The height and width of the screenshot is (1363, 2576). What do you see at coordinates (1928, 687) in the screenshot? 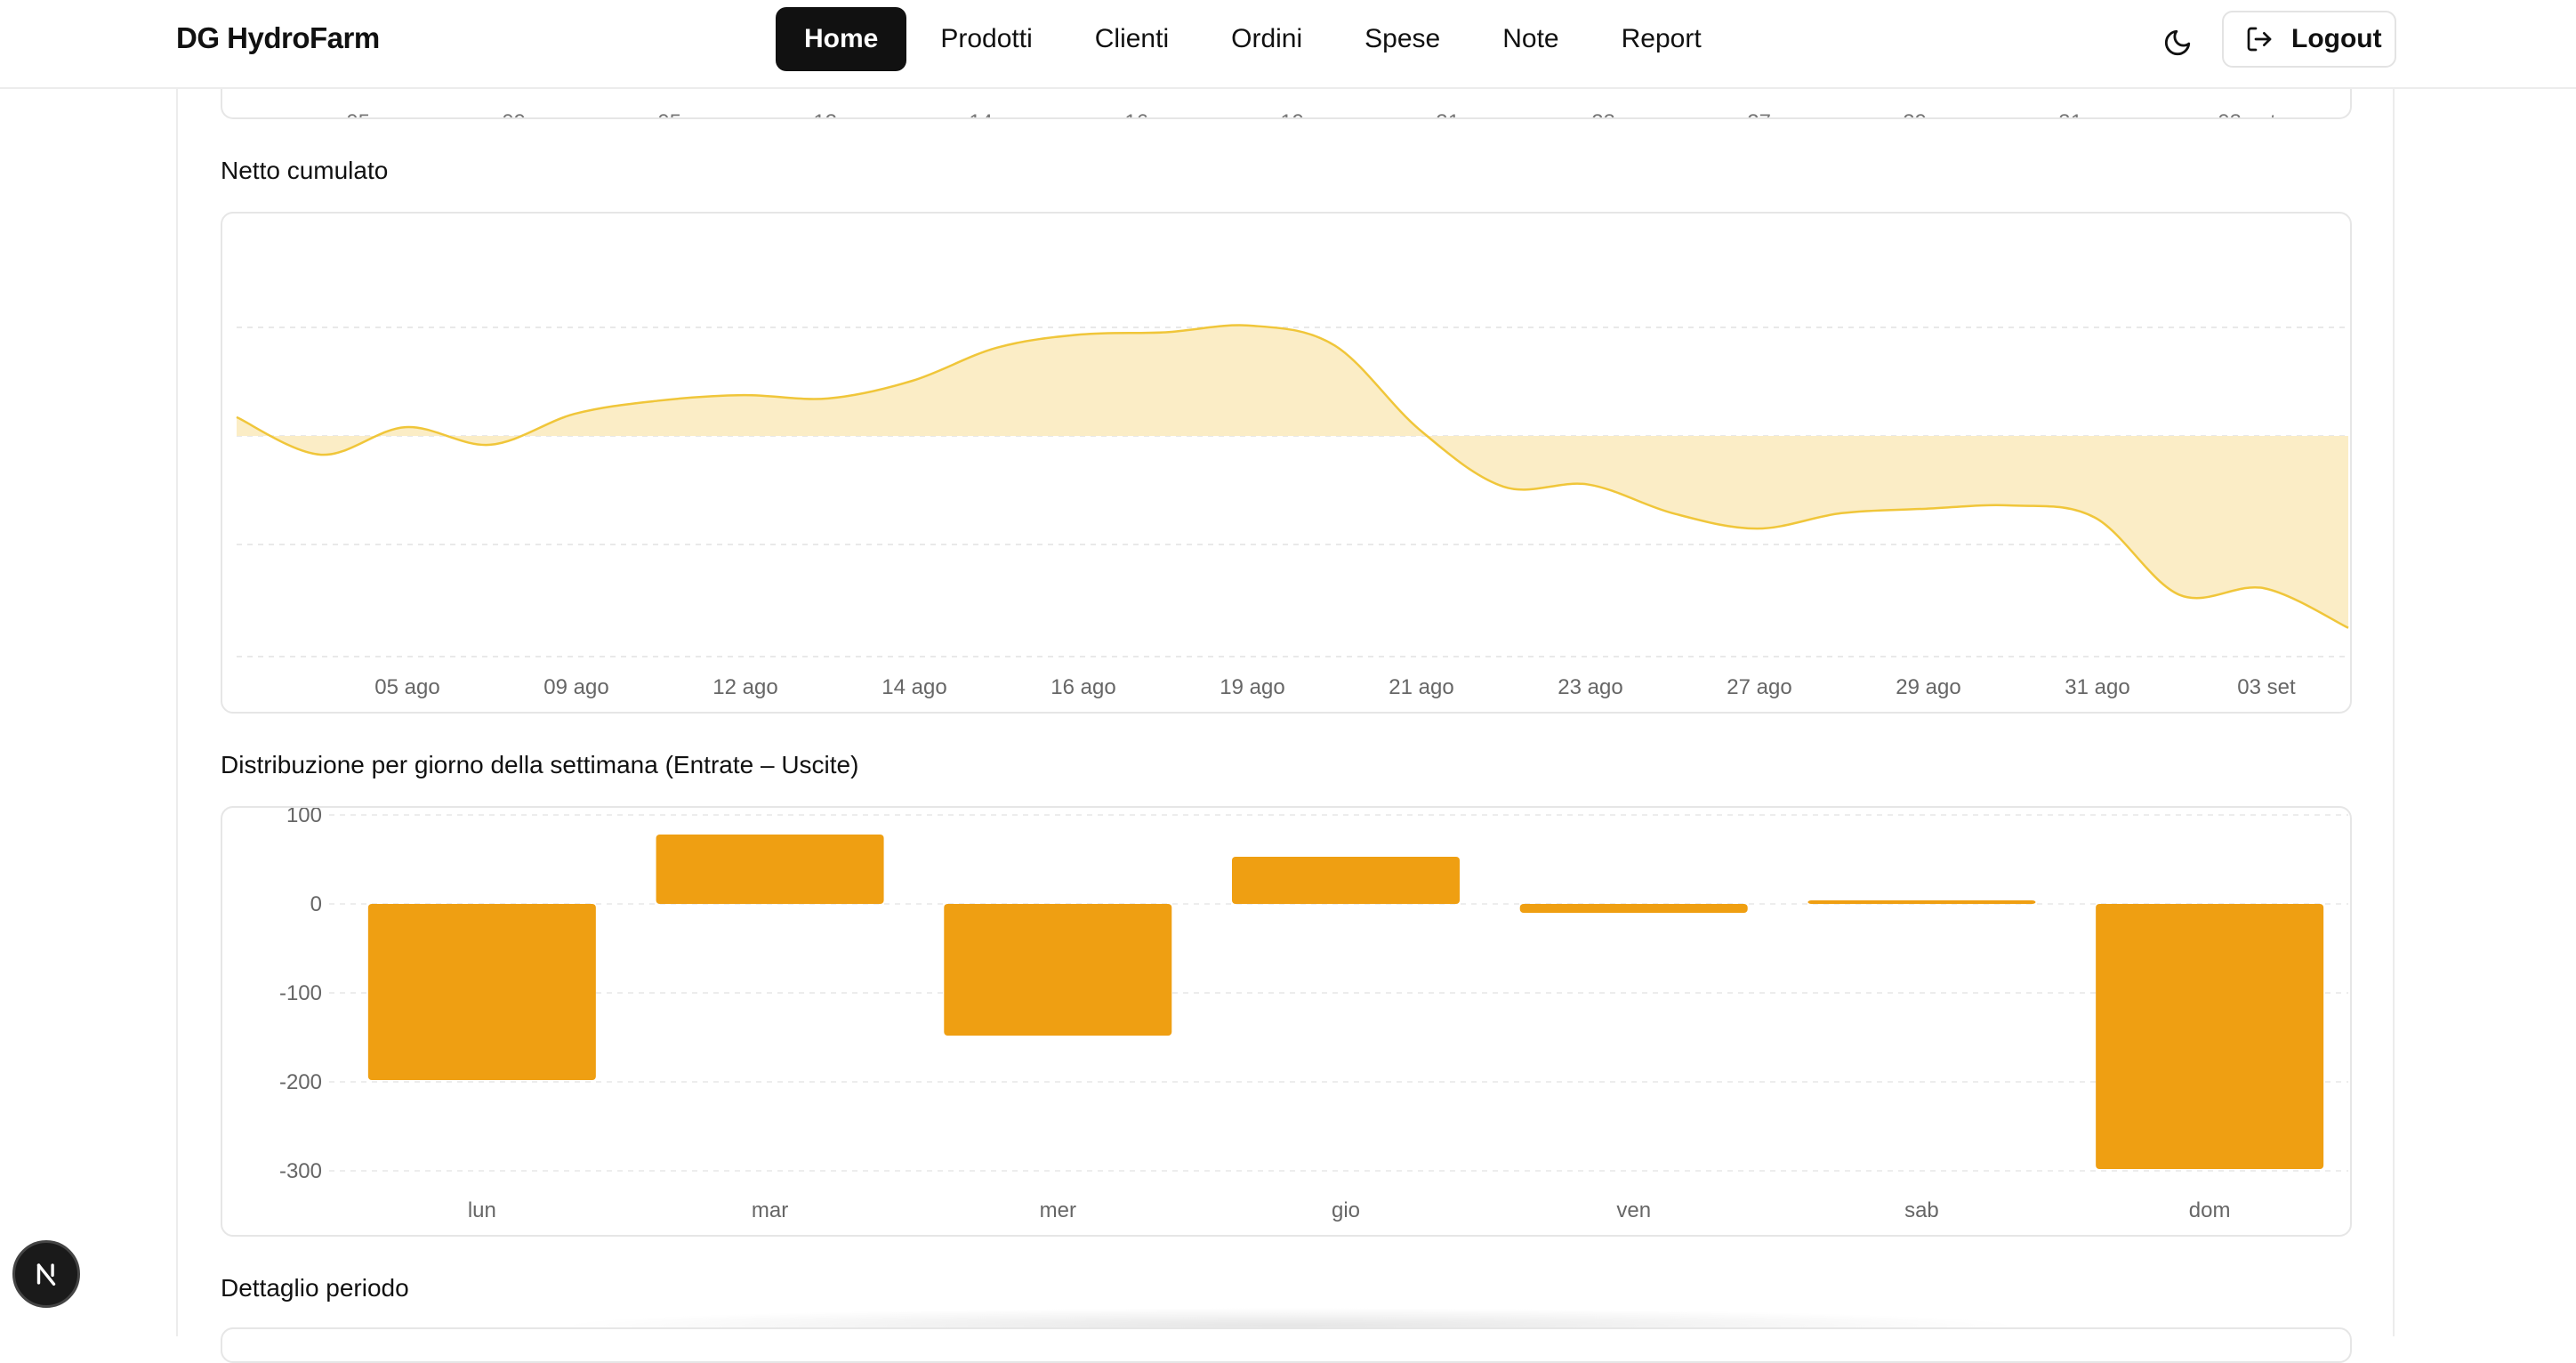
I see `x-tick-label: 29 ago` at bounding box center [1928, 687].